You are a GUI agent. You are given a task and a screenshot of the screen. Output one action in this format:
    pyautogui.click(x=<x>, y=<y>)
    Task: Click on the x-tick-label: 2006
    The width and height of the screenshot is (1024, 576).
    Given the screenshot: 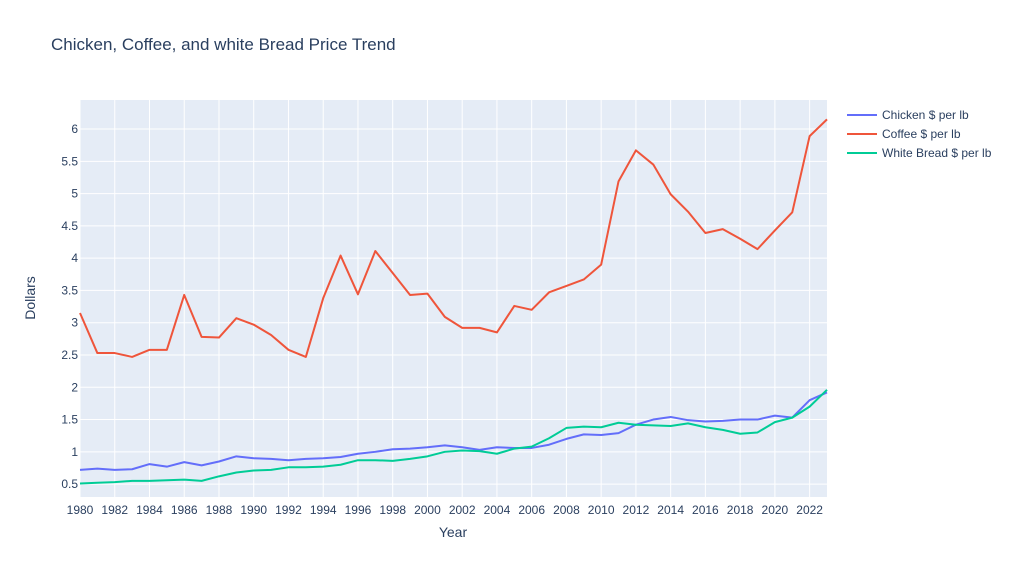 What is the action you would take?
    pyautogui.click(x=531, y=510)
    